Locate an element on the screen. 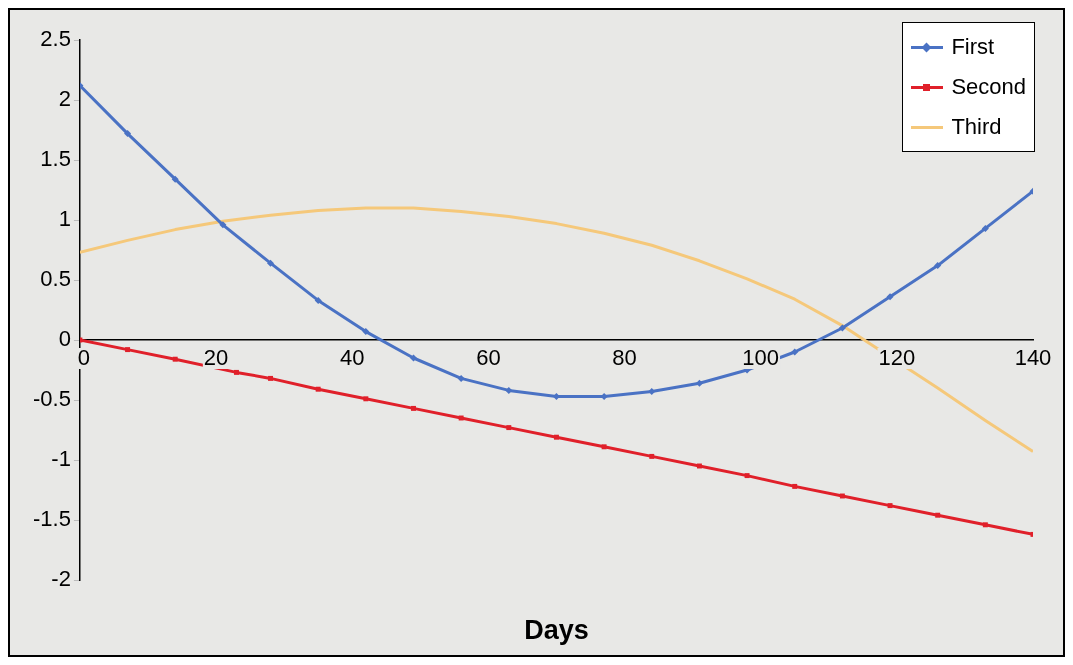 Image resolution: width=1073 pixels, height=665 pixels. x-tick-label: 80 is located at coordinates (624, 358).